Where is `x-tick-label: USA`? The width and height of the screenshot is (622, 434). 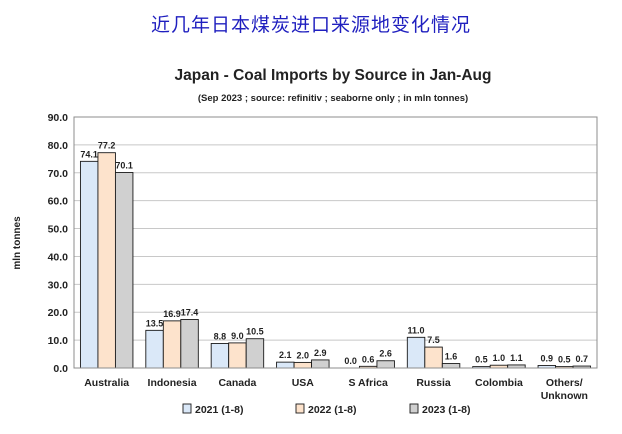 x-tick-label: USA is located at coordinates (303, 383).